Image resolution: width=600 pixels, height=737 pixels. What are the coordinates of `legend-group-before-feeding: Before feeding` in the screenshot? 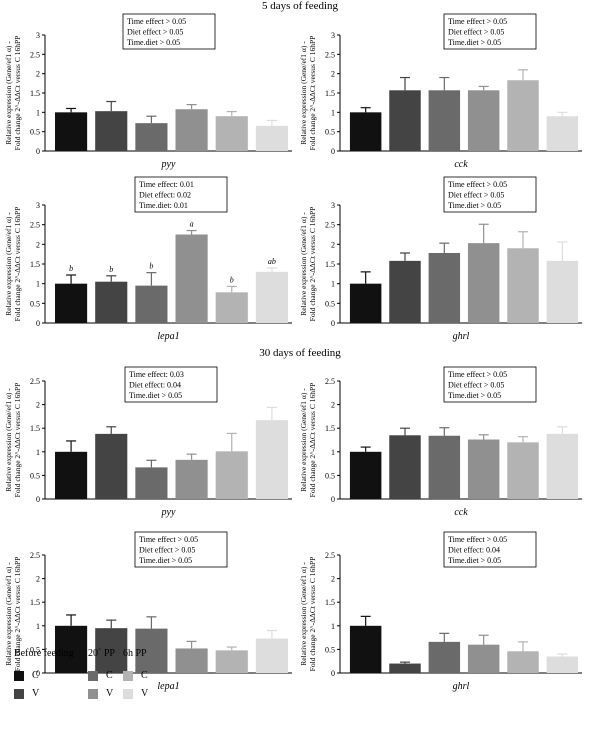 It's located at (44, 653).